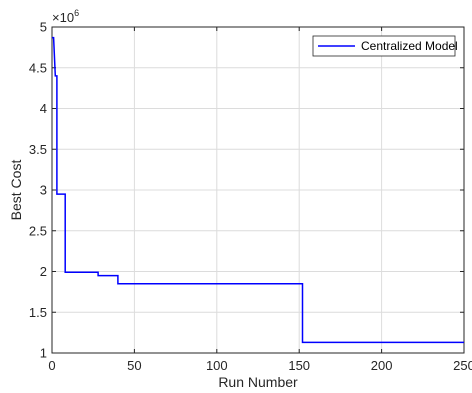 This screenshot has height=393, width=472. I want to click on legend-box, so click(384, 46).